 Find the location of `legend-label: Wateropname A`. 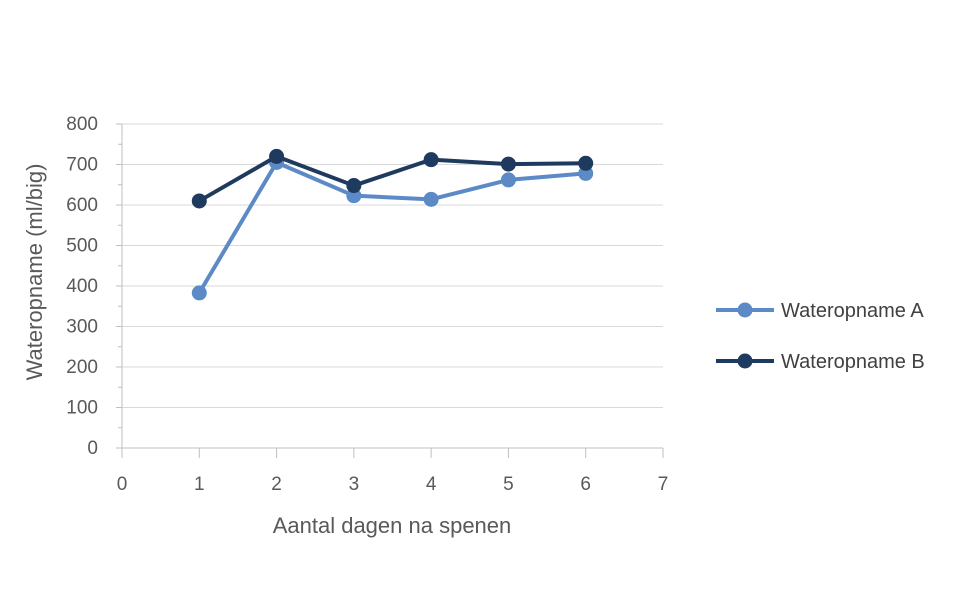

legend-label: Wateropname A is located at coordinates (852, 311).